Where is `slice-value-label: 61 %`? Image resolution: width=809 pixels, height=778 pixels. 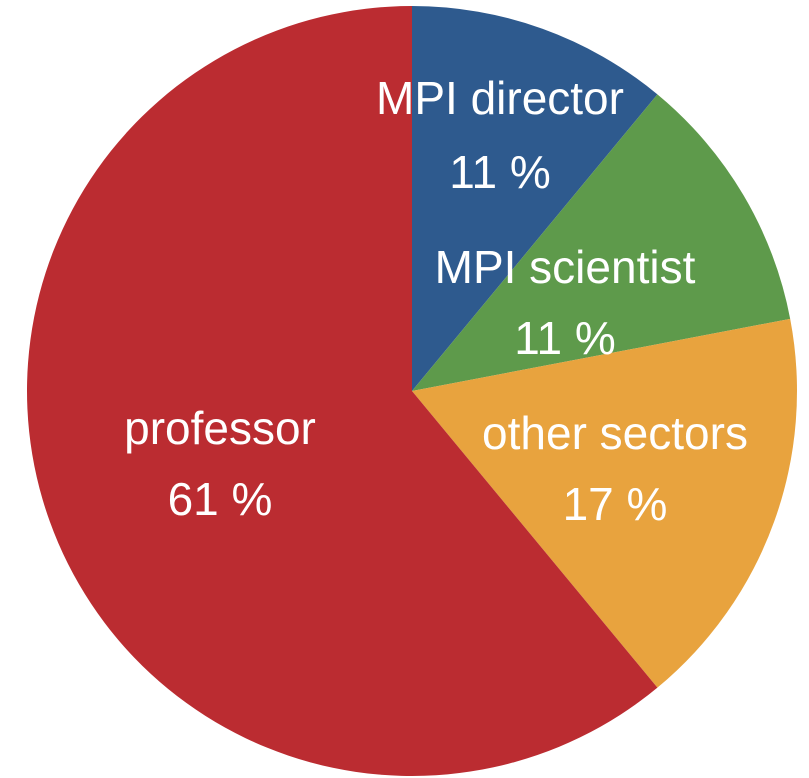
slice-value-label: 61 % is located at coordinates (220, 499).